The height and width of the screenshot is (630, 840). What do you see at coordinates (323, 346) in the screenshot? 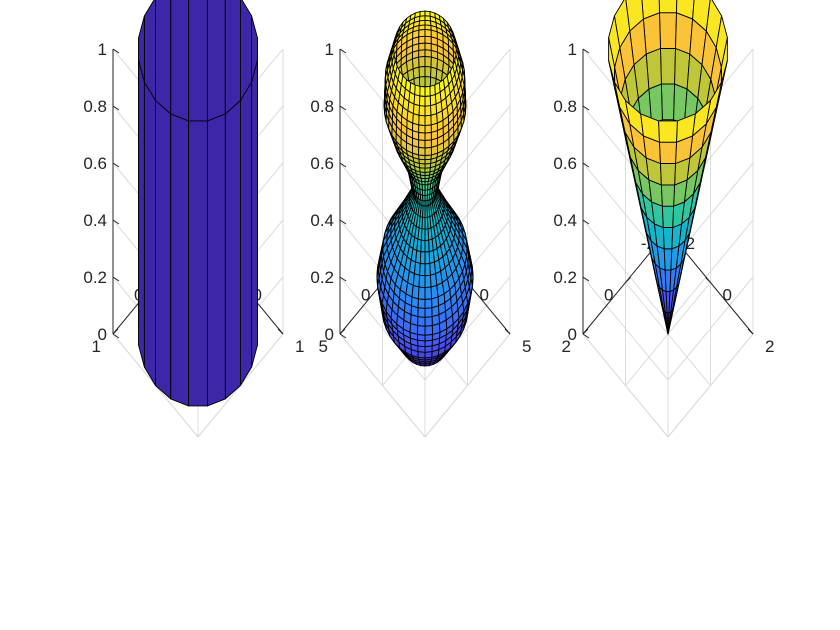
I see `y-tick-label: 5` at bounding box center [323, 346].